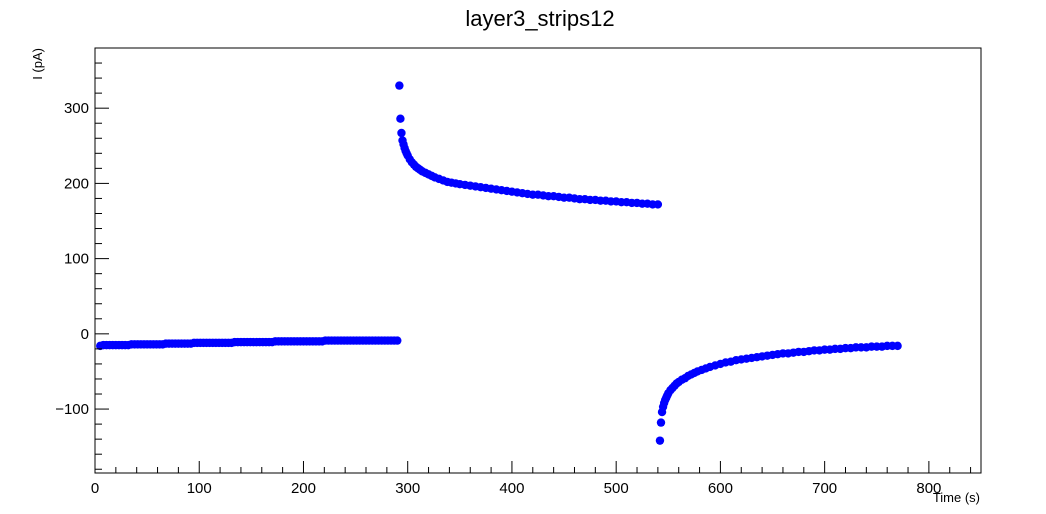 Image resolution: width=1046 pixels, height=514 pixels. Describe the element at coordinates (539, 18) in the screenshot. I see `chart-title: layer3_strips12` at that location.